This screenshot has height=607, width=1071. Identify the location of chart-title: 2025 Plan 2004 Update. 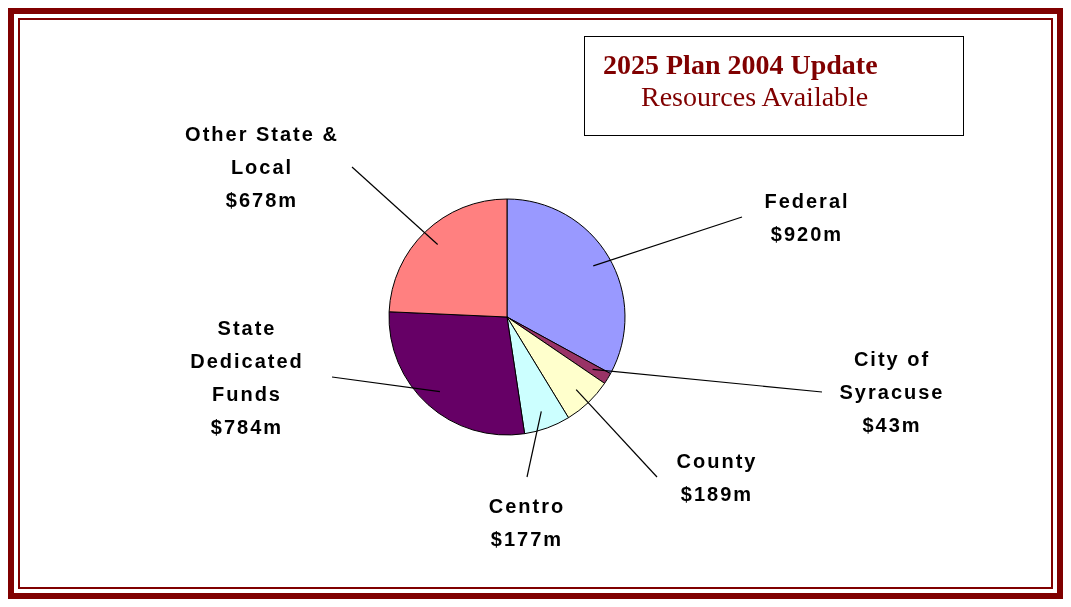
(741, 65).